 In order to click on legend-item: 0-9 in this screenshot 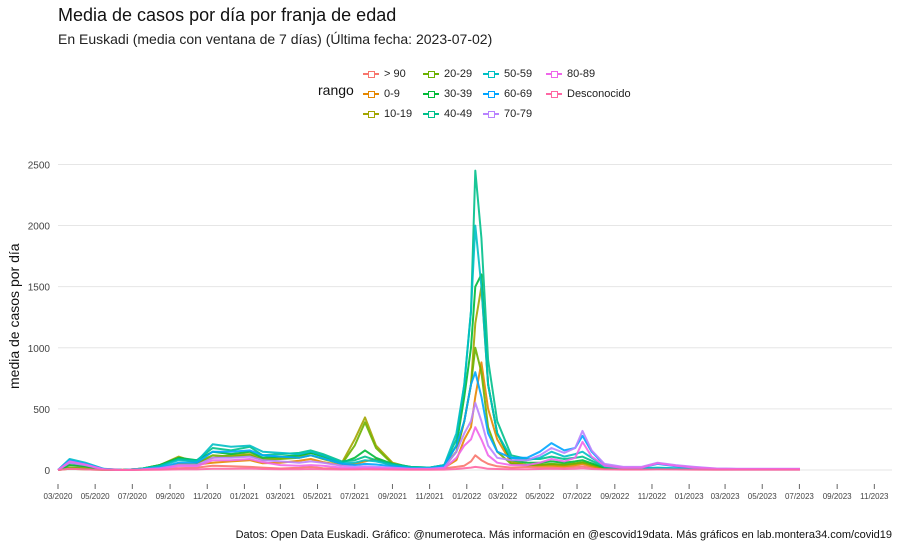, I will do `click(387, 94)`.